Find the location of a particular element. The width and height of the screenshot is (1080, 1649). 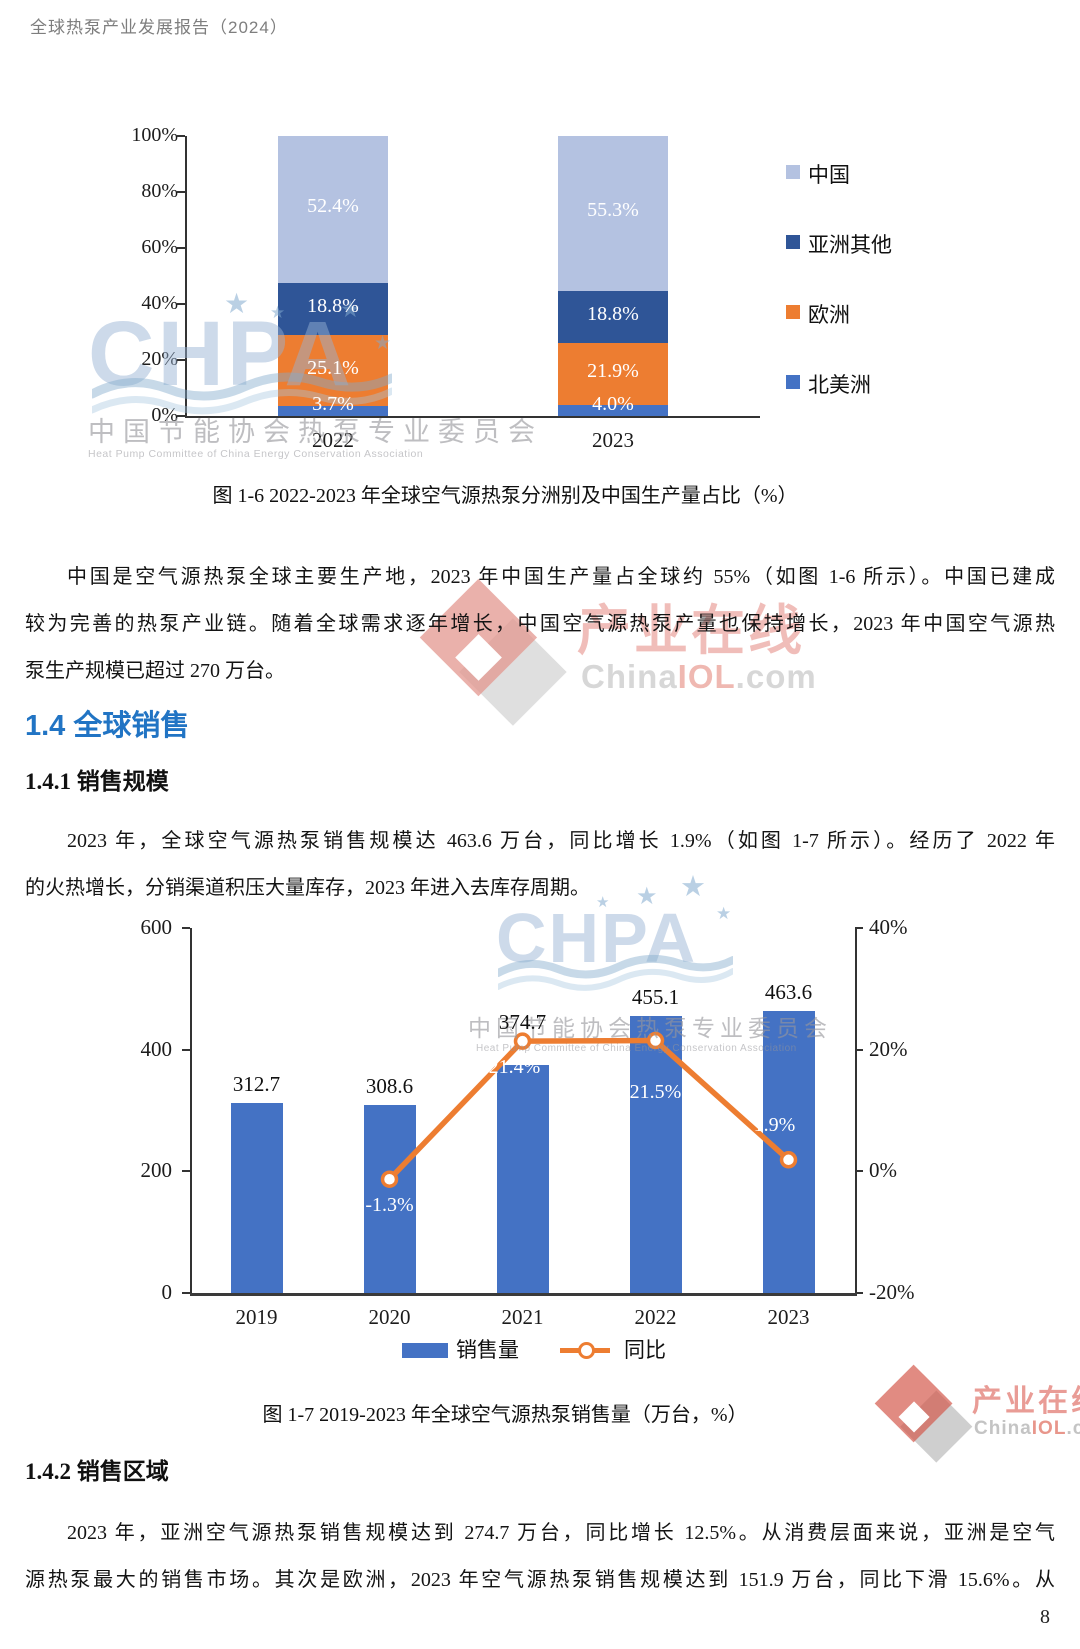

bar-segment-label: 52.4% is located at coordinates (333, 206).